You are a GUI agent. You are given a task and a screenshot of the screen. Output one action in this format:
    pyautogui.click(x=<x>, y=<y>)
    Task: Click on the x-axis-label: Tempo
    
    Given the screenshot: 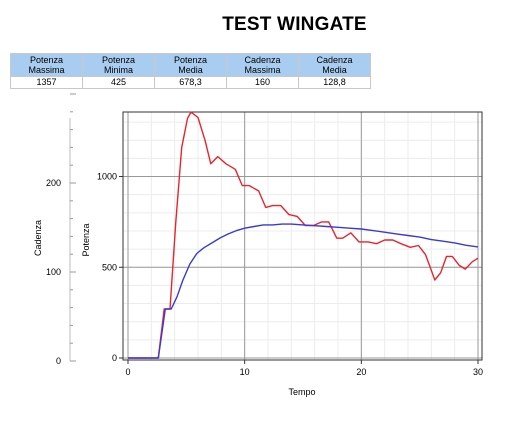 What is the action you would take?
    pyautogui.click(x=301, y=392)
    